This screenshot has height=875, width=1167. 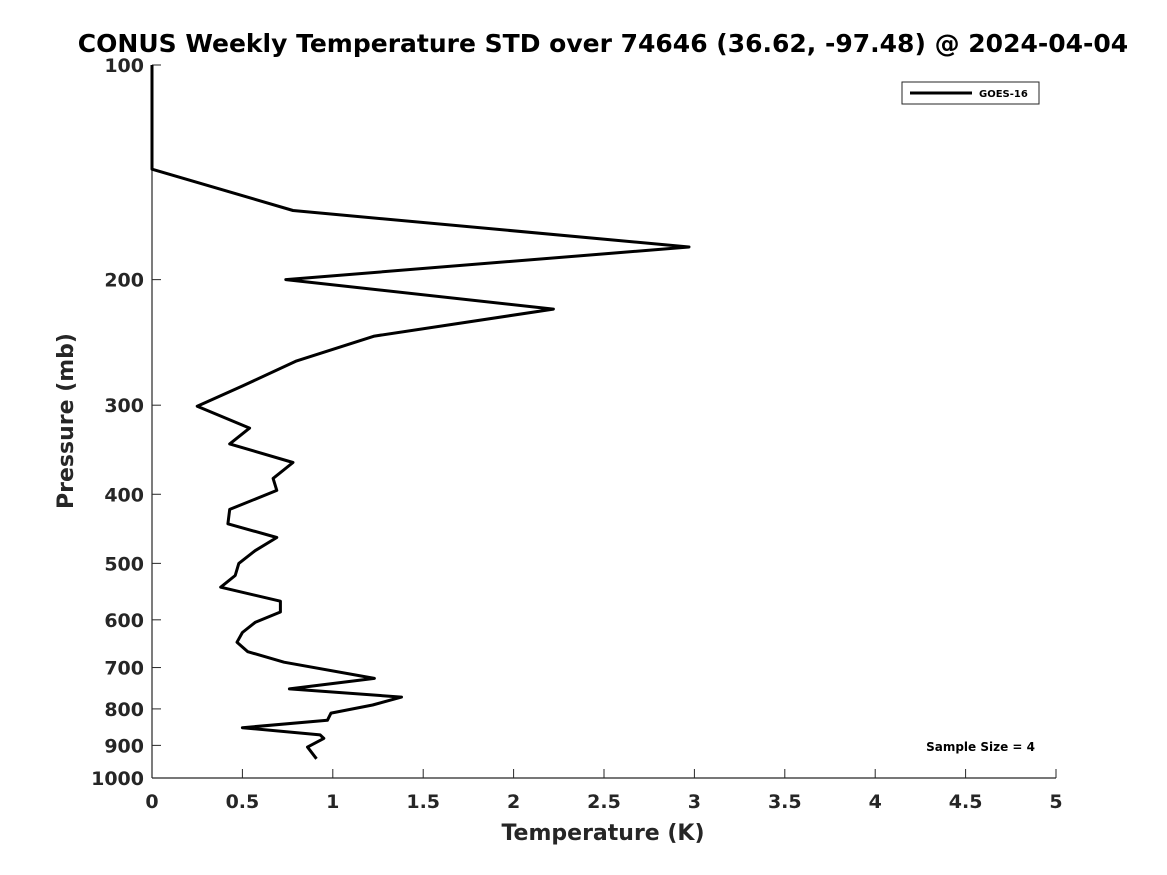 I want to click on y-tick-label: 900, so click(x=124, y=746).